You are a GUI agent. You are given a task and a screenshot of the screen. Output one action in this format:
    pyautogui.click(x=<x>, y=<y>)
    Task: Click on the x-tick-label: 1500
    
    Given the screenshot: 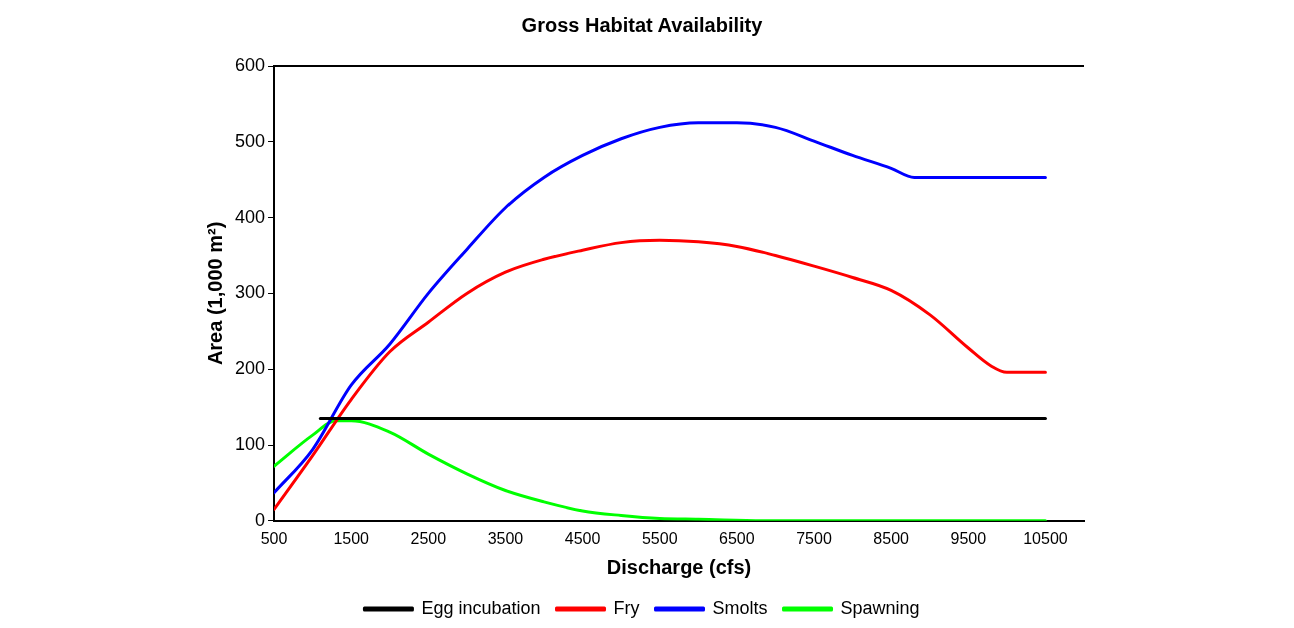 What is the action you would take?
    pyautogui.click(x=351, y=538)
    